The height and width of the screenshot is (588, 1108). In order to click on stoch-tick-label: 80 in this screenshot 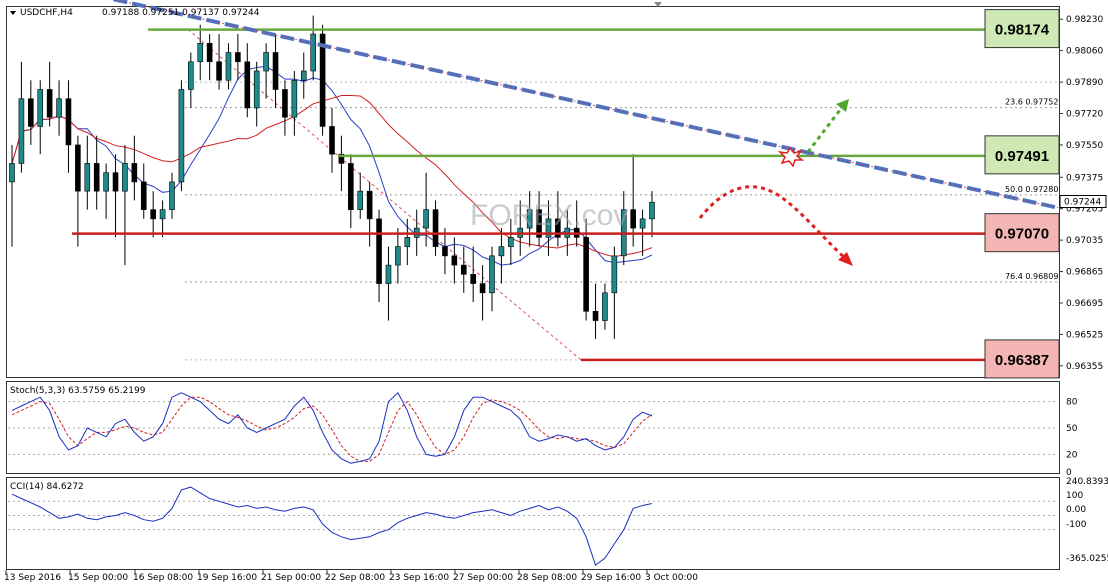, I will do `click(1072, 403)`.